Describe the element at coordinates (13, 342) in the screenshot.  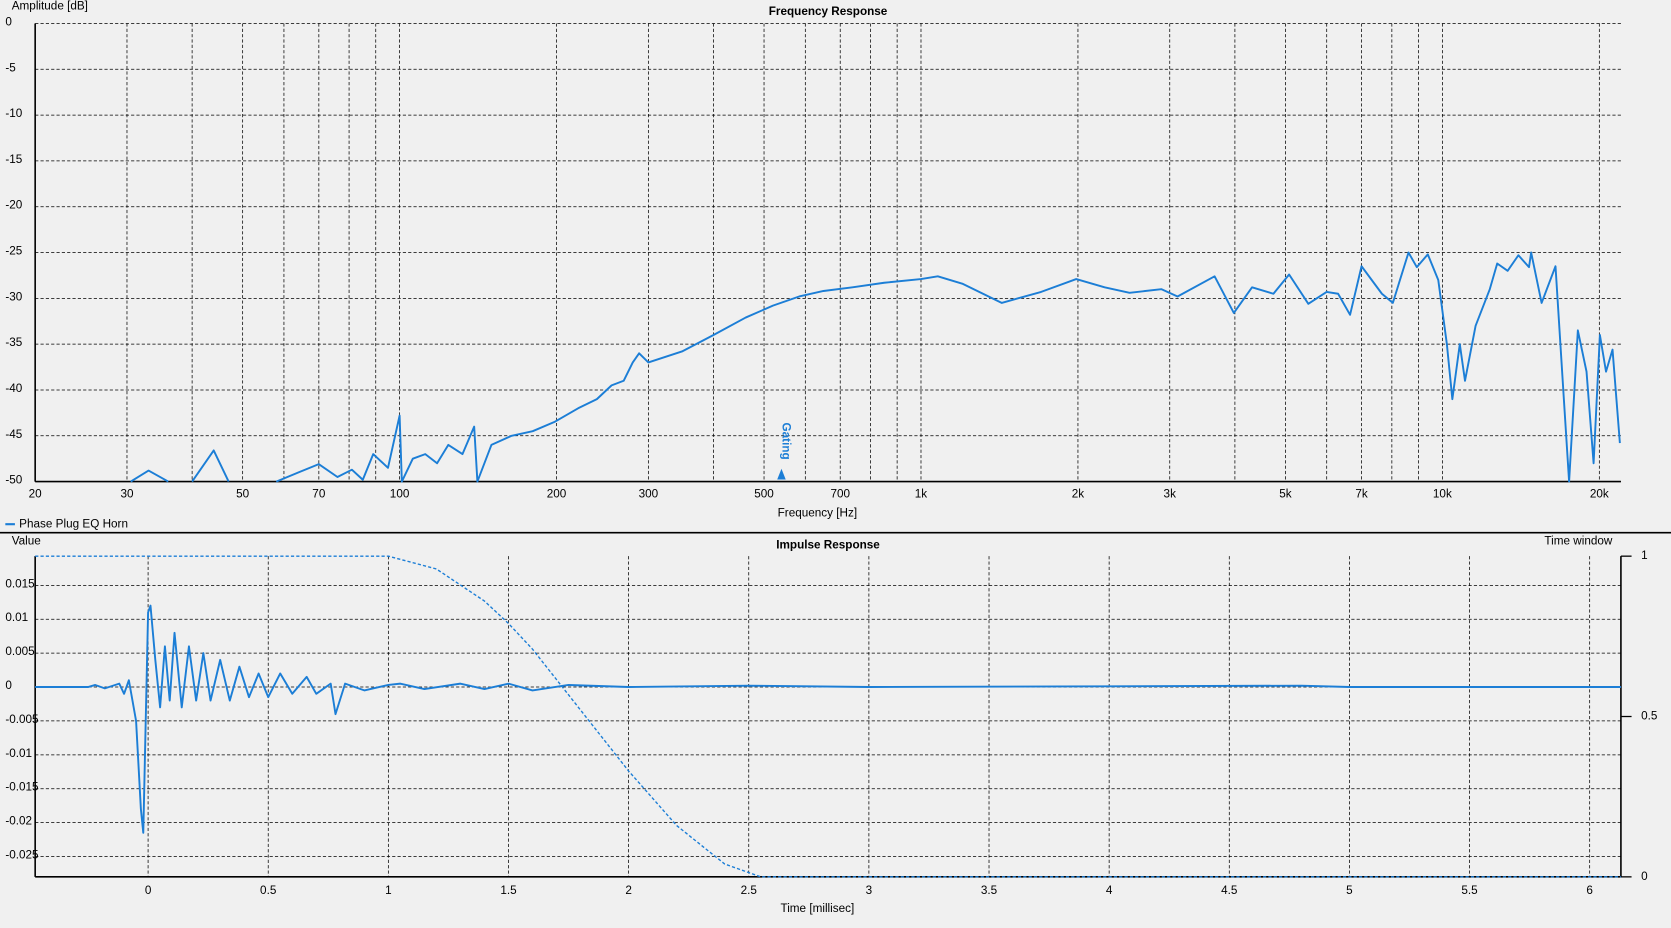
I see `y-tick-label: -35` at that location.